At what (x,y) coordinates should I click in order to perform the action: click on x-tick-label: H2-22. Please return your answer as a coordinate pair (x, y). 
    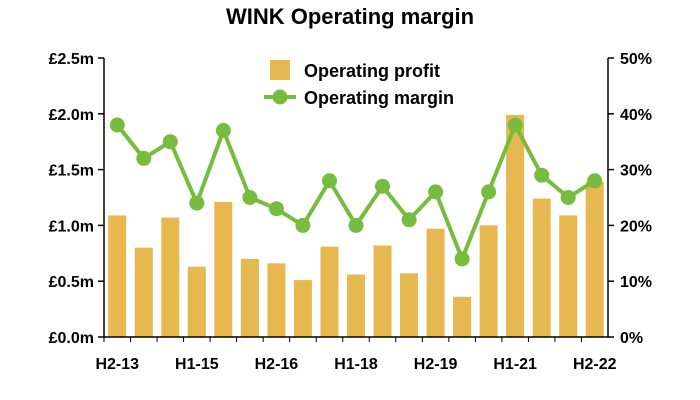
    Looking at the image, I should click on (595, 364).